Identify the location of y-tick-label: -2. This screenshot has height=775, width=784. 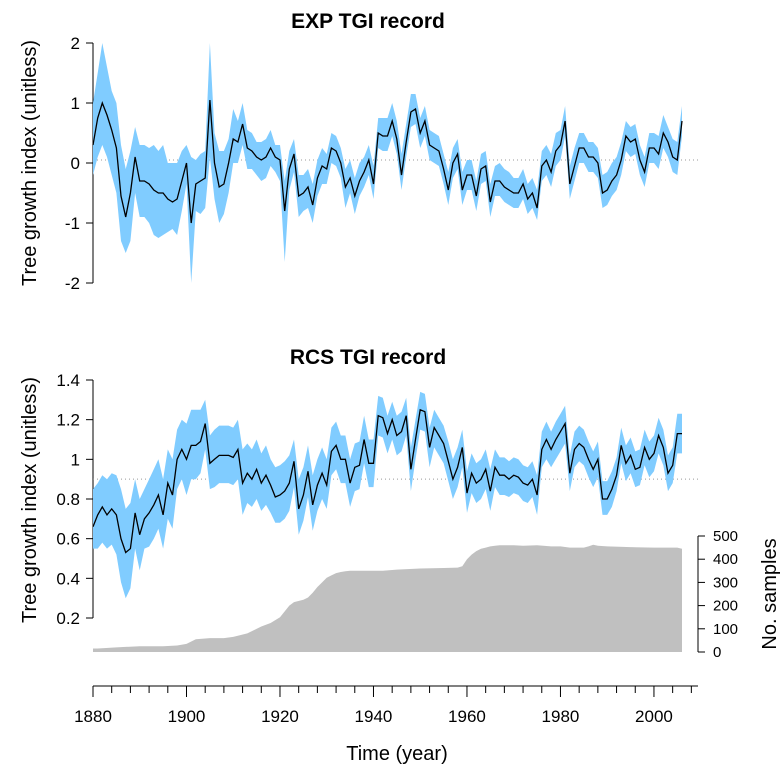
(72, 283).